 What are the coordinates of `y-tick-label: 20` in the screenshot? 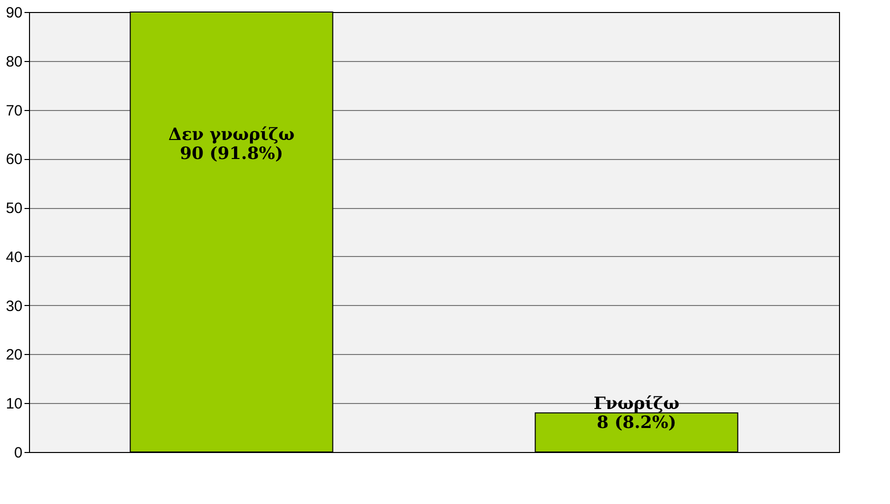 It's located at (14, 355).